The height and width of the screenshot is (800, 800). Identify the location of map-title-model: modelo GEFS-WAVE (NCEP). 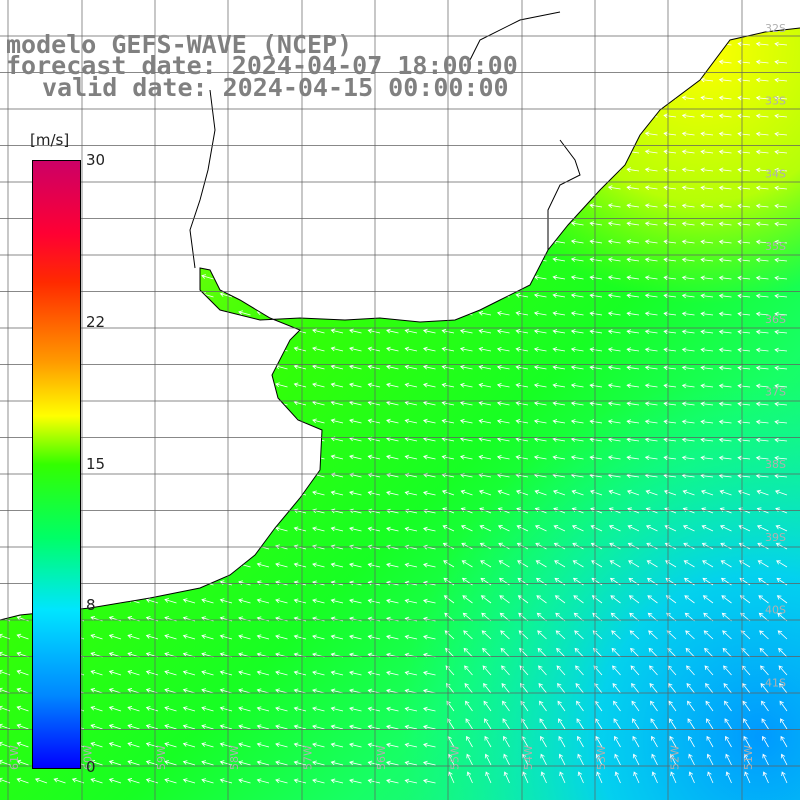
(179, 44).